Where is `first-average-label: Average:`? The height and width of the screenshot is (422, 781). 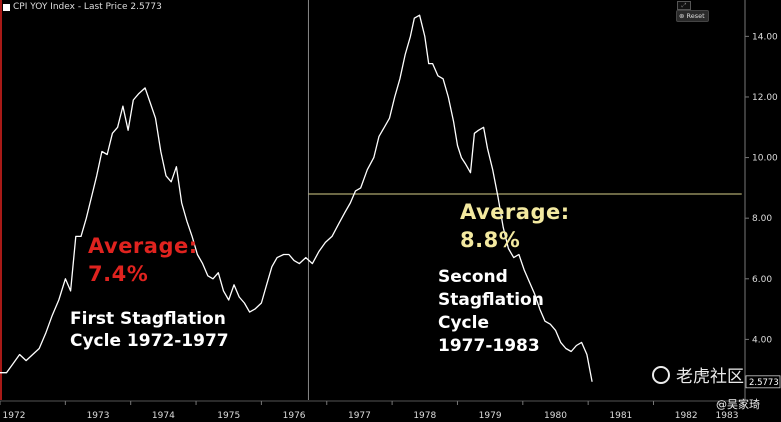 first-average-label: Average: is located at coordinates (143, 246).